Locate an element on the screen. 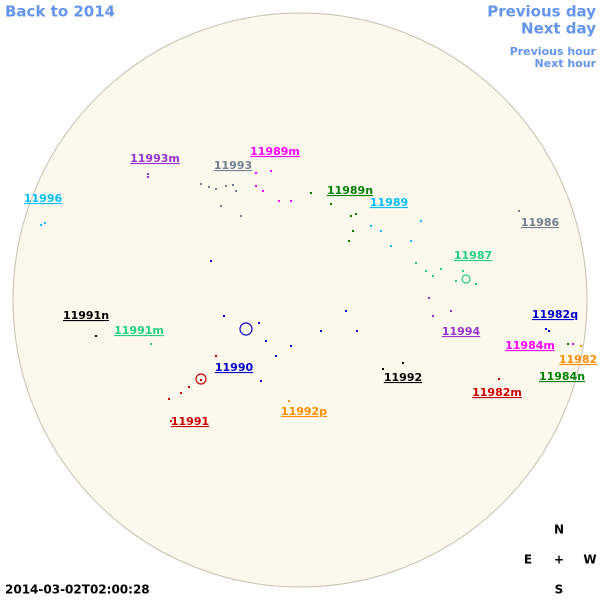 This screenshot has width=600, height=600. region-label: 11994 is located at coordinates (461, 331).